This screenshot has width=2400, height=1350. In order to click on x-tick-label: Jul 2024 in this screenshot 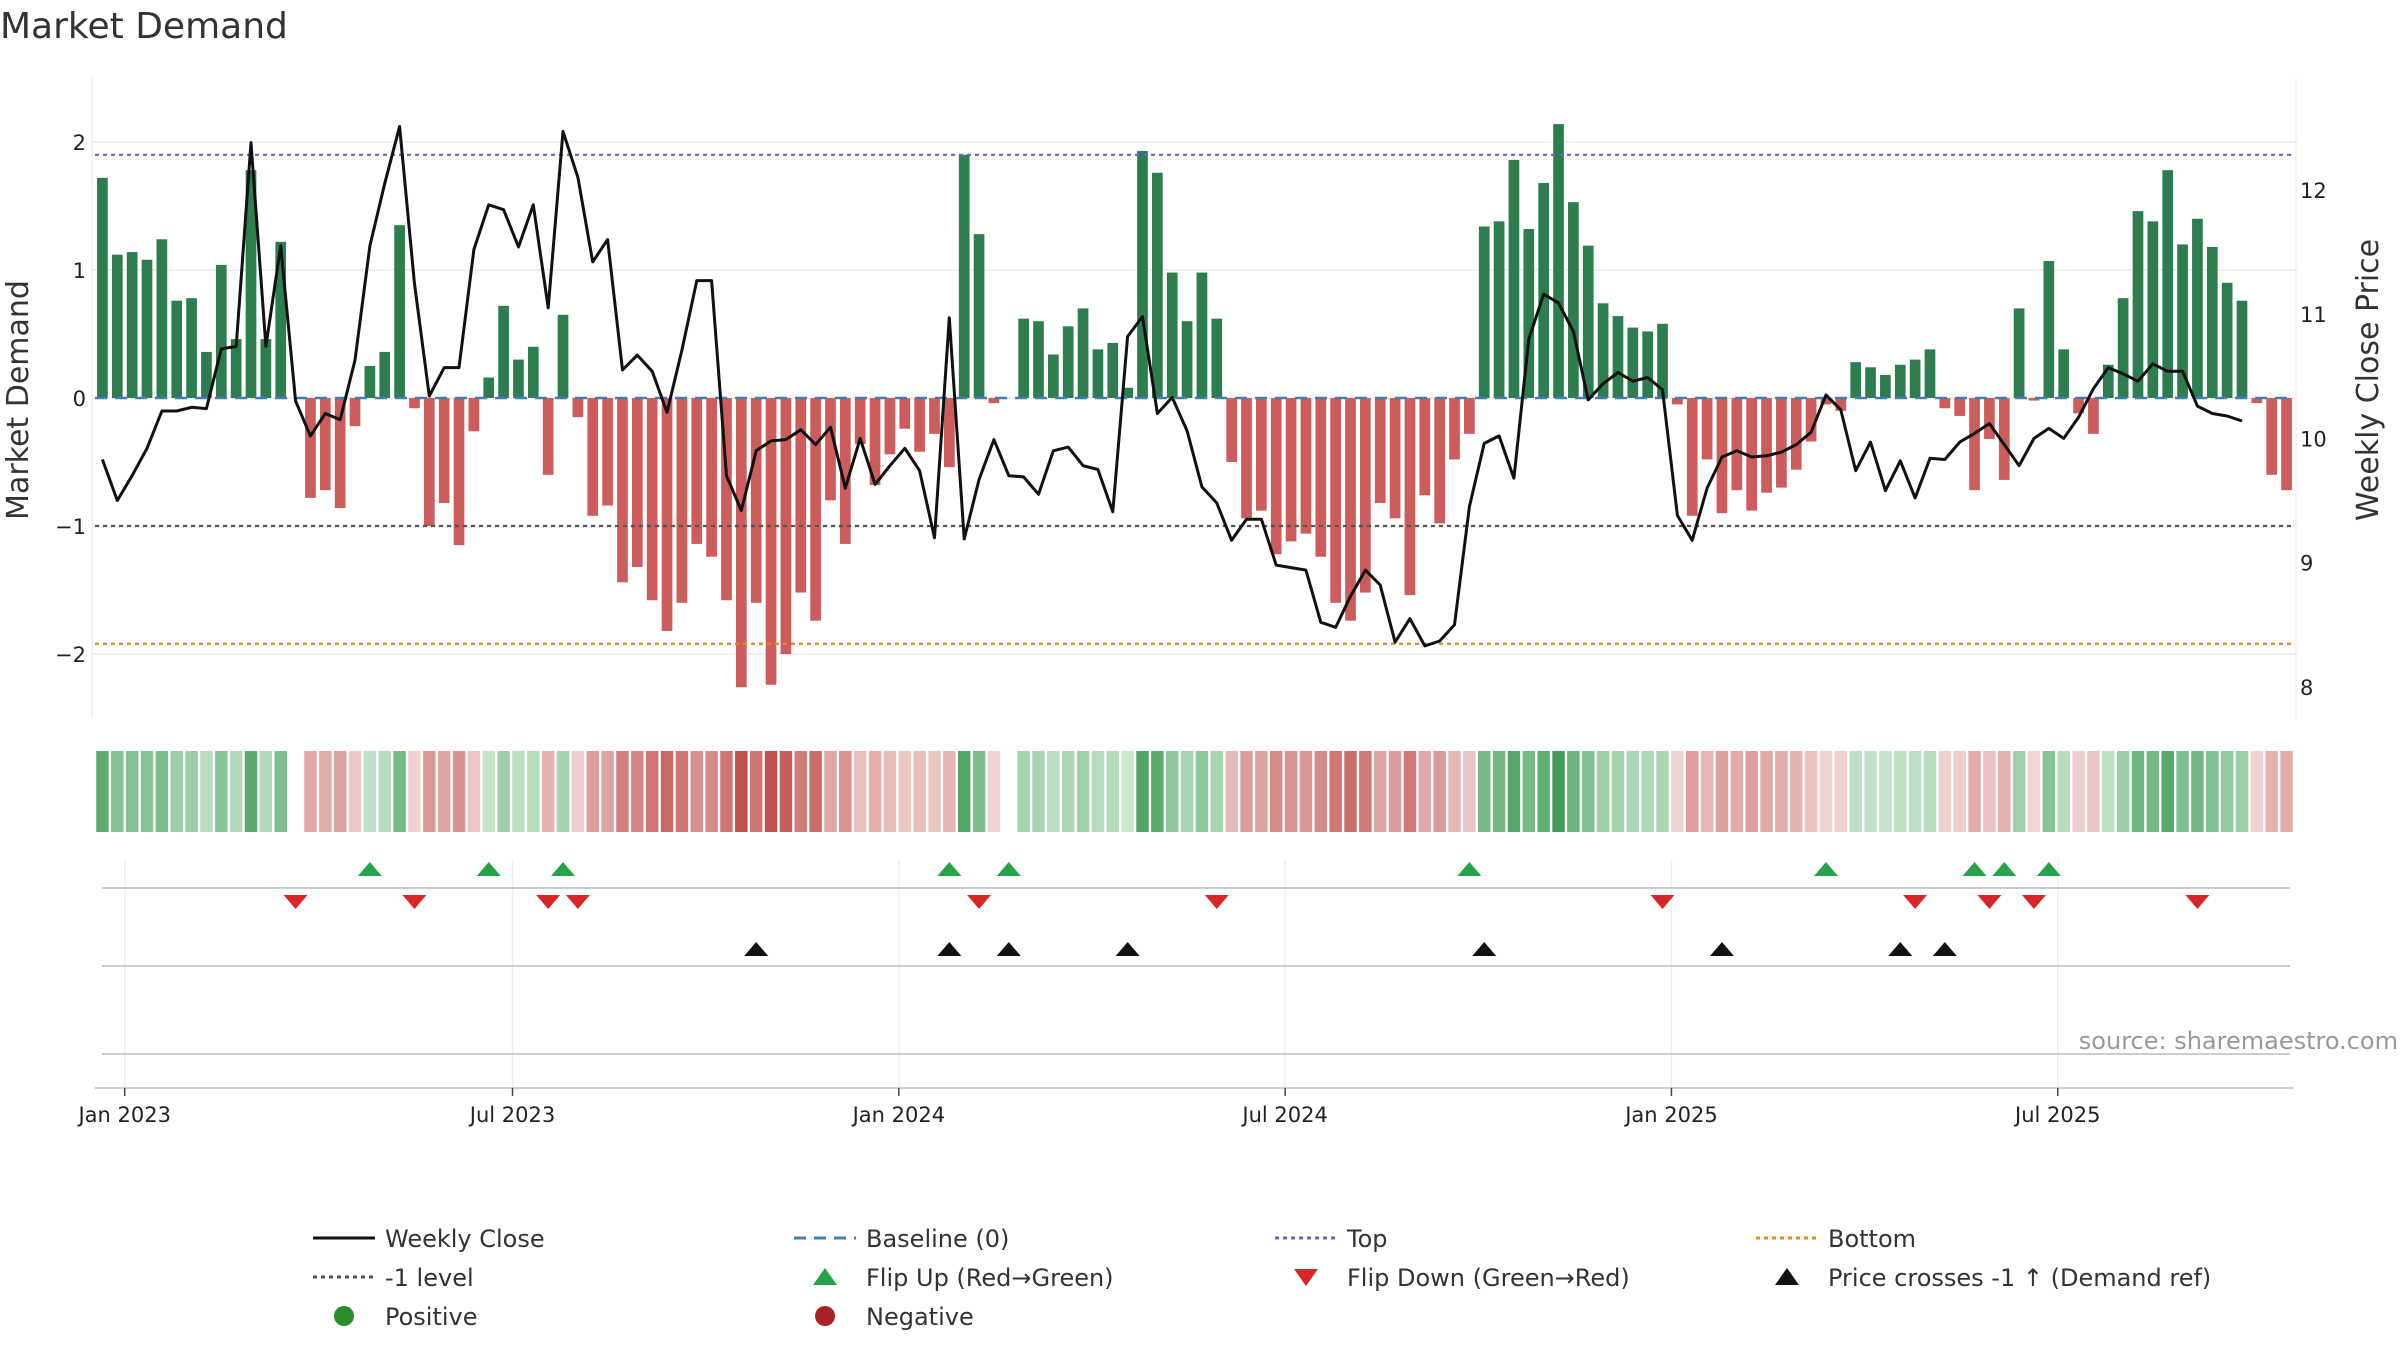, I will do `click(1283, 1115)`.